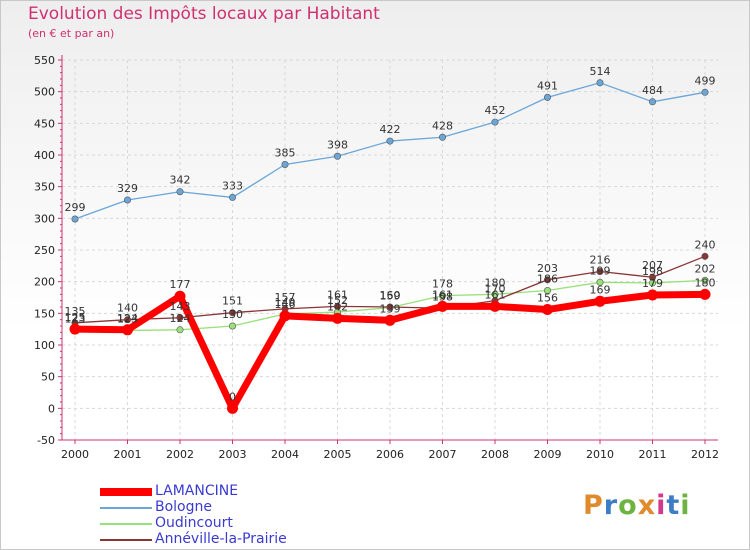 The width and height of the screenshot is (750, 550). What do you see at coordinates (285, 165) in the screenshot?
I see `point-bologne-2004` at bounding box center [285, 165].